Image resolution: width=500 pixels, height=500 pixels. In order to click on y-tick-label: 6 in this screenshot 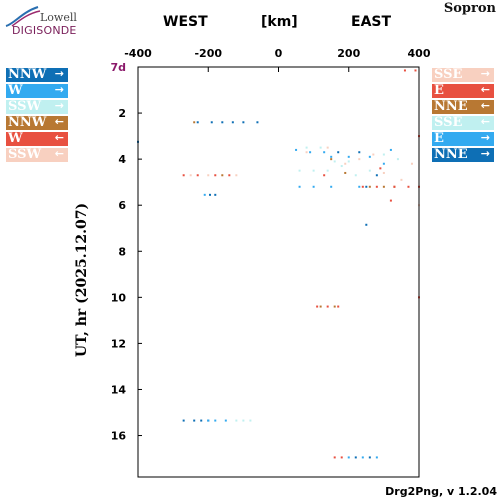, I will do `click(122, 205)`.